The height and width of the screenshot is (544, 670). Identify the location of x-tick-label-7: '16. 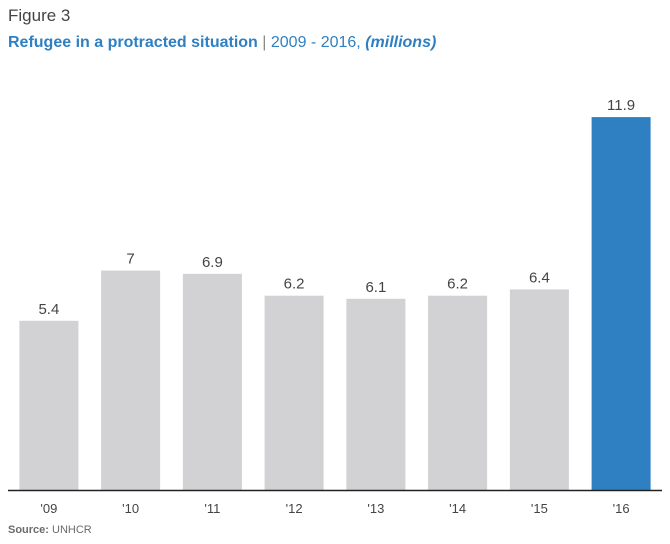
(621, 508).